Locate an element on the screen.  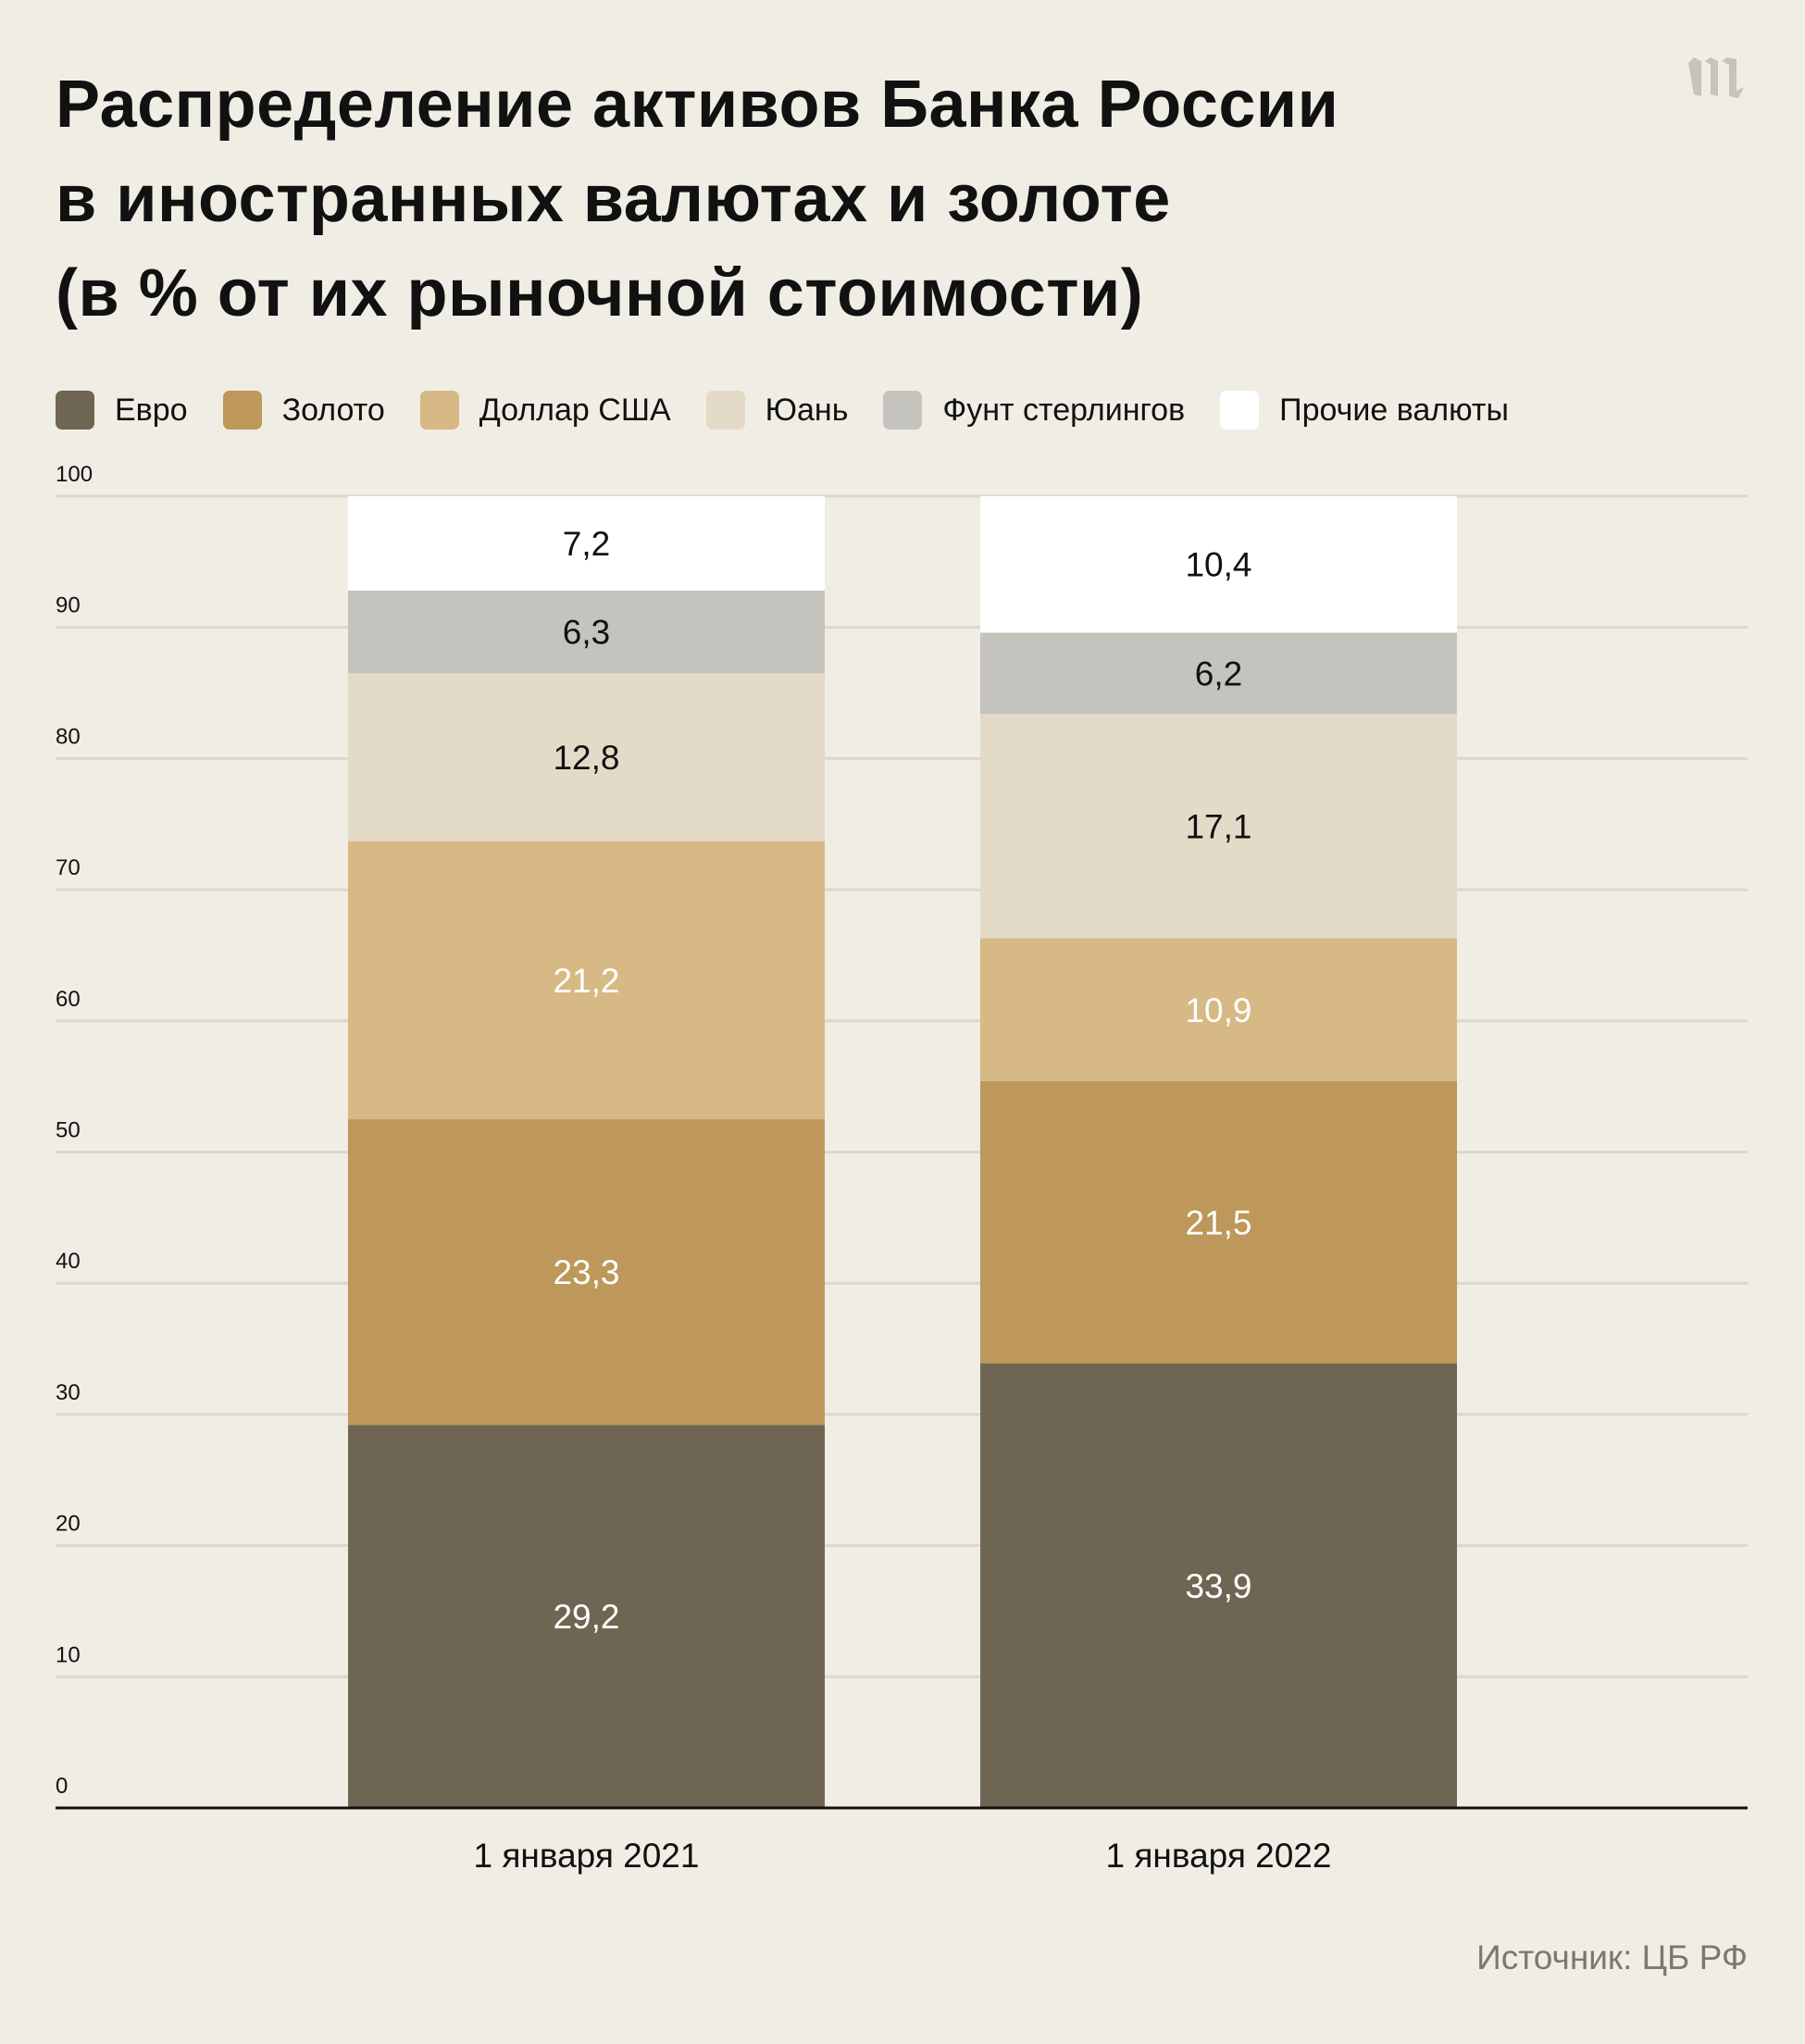
legend-item: Золото is located at coordinates (303, 410).